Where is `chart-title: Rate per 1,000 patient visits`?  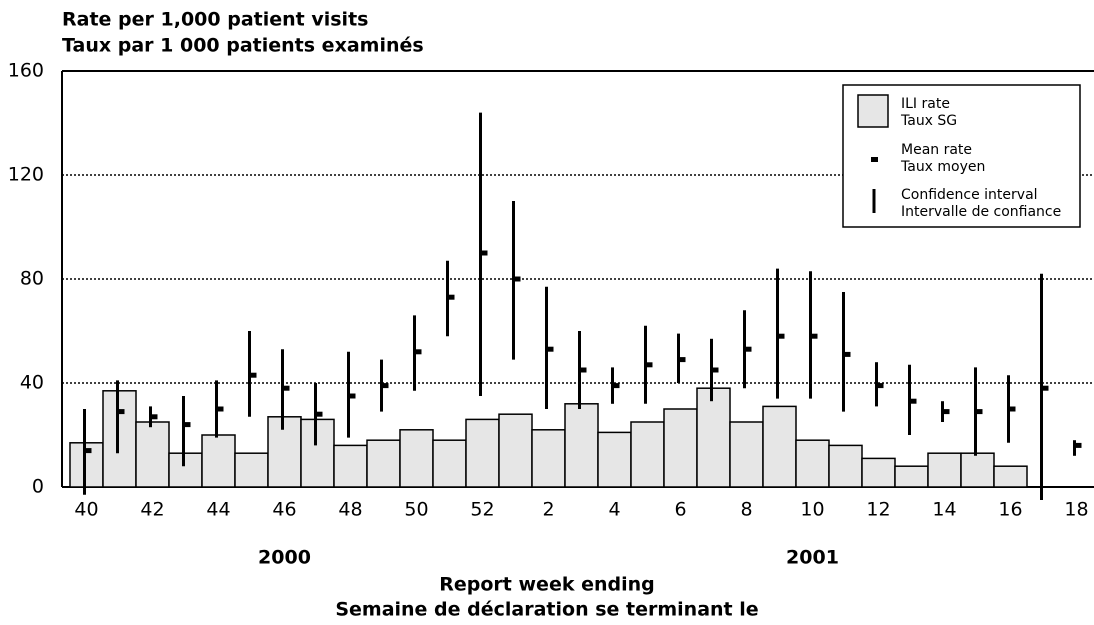 chart-title: Rate per 1,000 patient visits is located at coordinates (215, 20).